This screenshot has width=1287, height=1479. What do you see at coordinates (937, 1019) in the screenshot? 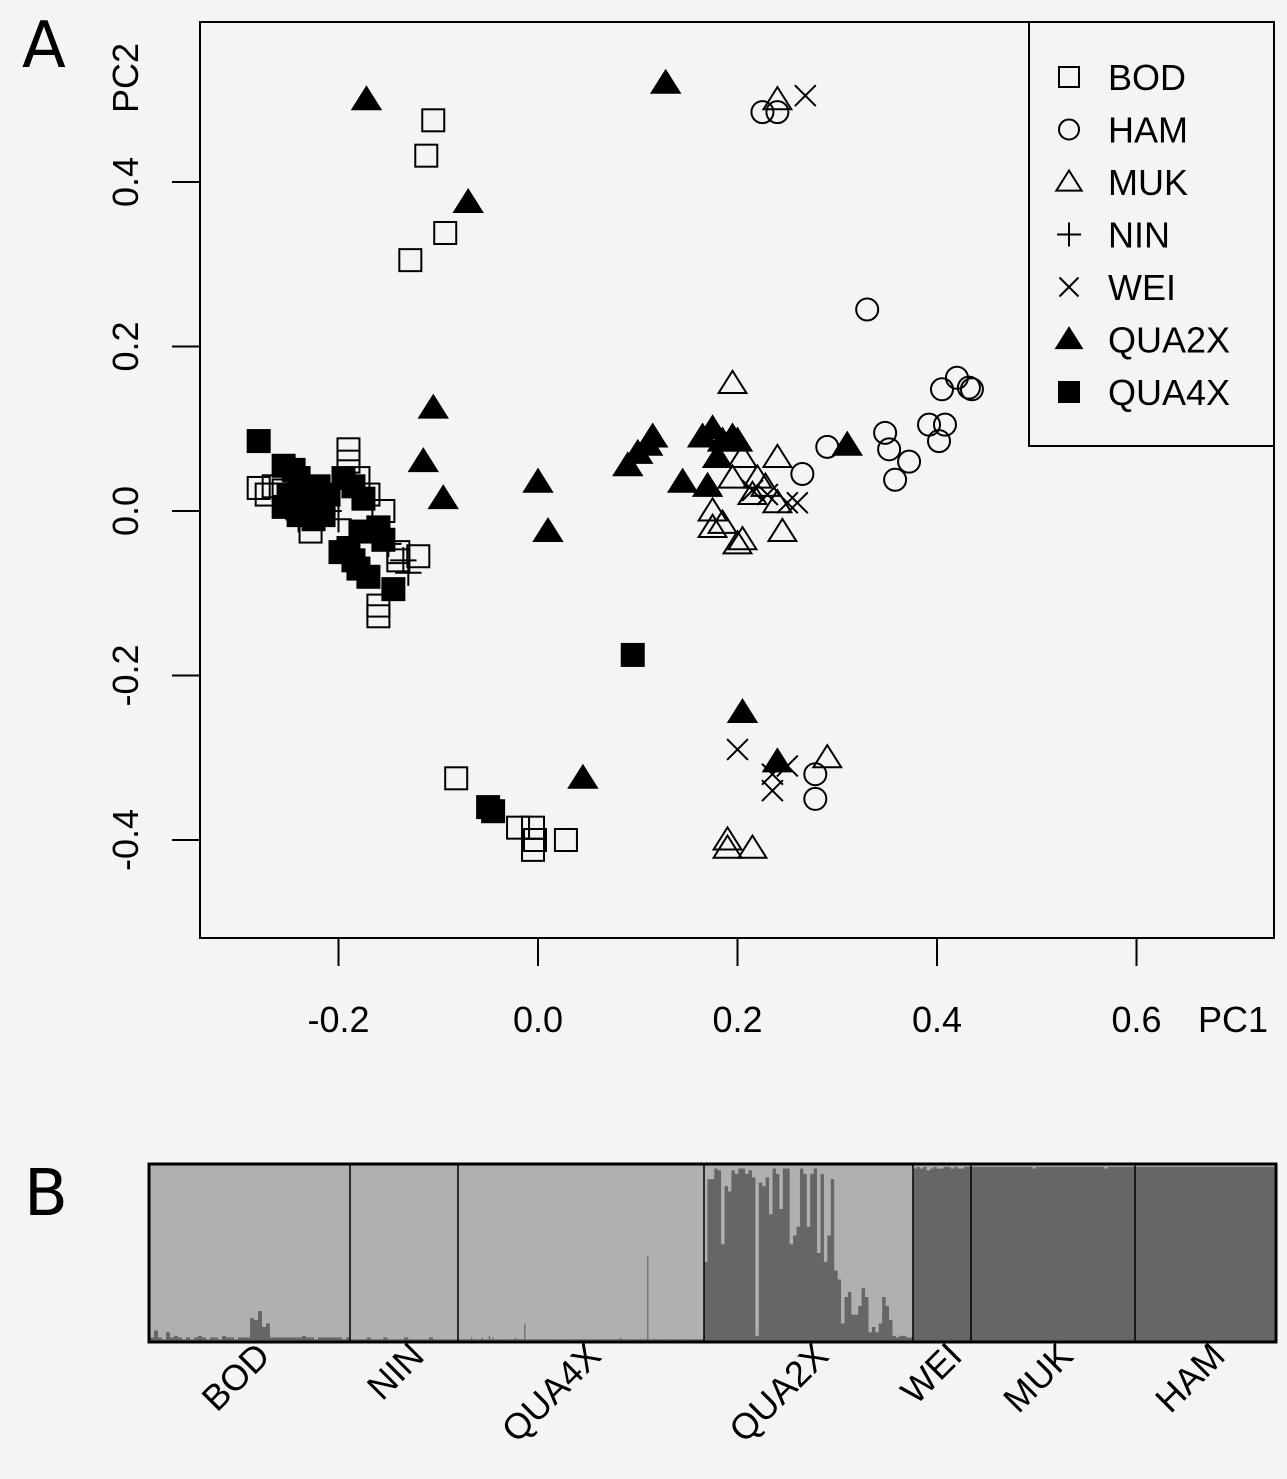
I see `x-tick-label: 0.4` at bounding box center [937, 1019].